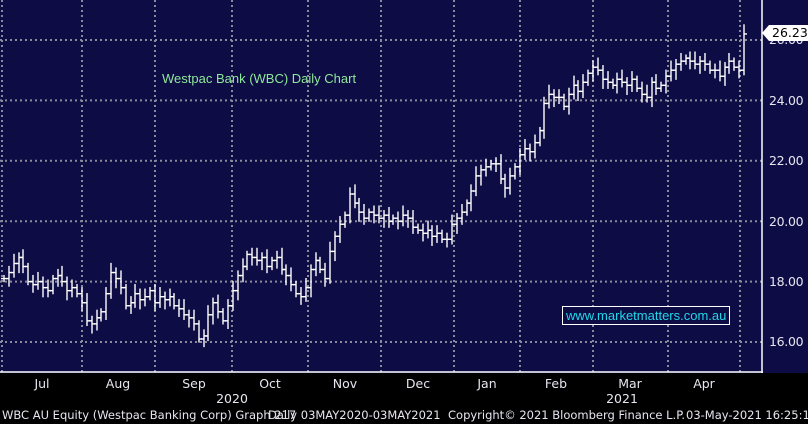 The image size is (808, 424). I want to click on y-tick-18: 18.00, so click(786, 281).